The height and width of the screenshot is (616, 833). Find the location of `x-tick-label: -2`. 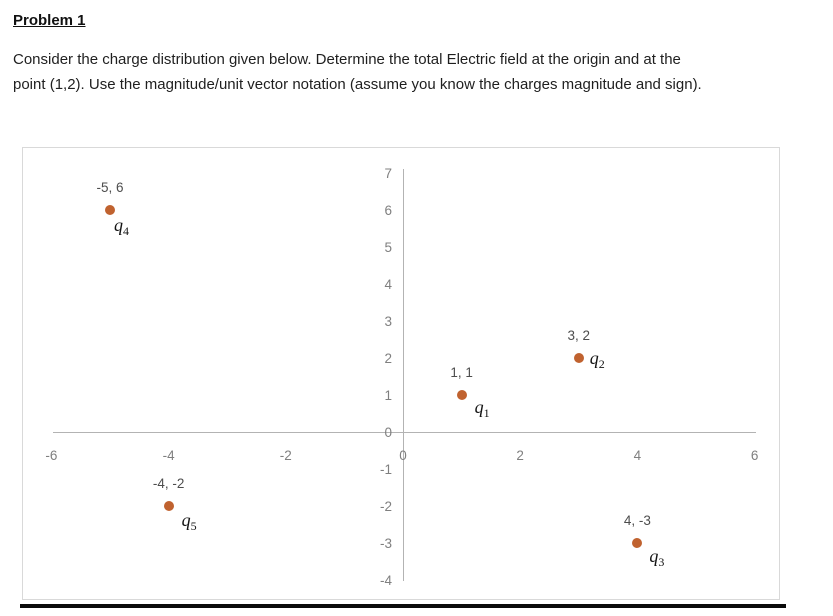

x-tick-label: -2 is located at coordinates (285, 455).